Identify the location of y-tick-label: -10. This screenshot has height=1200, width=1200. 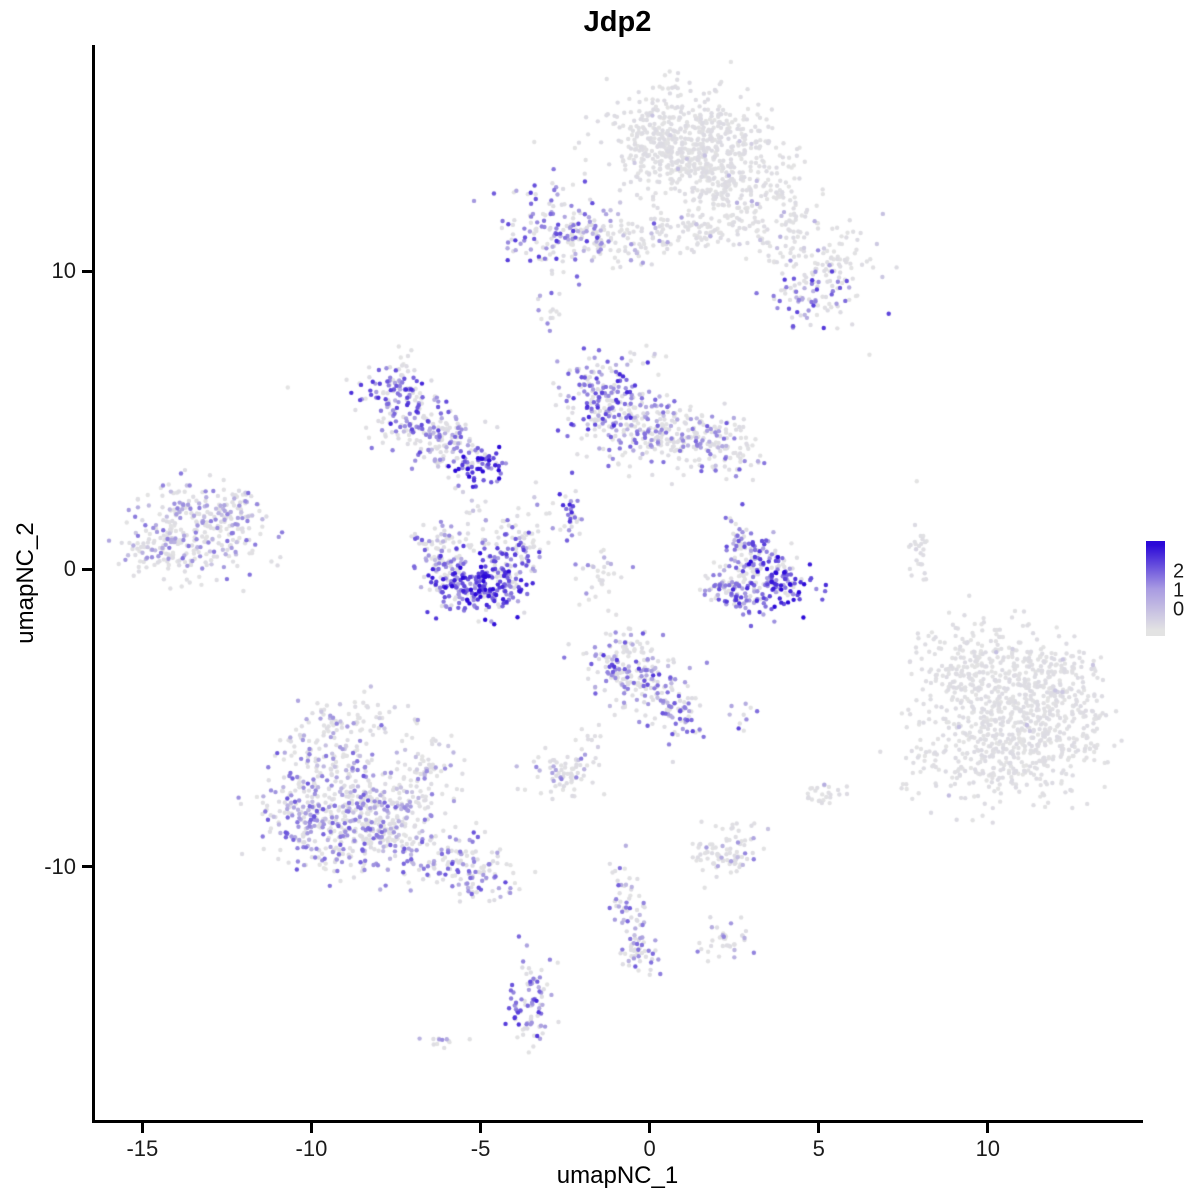
(60, 866).